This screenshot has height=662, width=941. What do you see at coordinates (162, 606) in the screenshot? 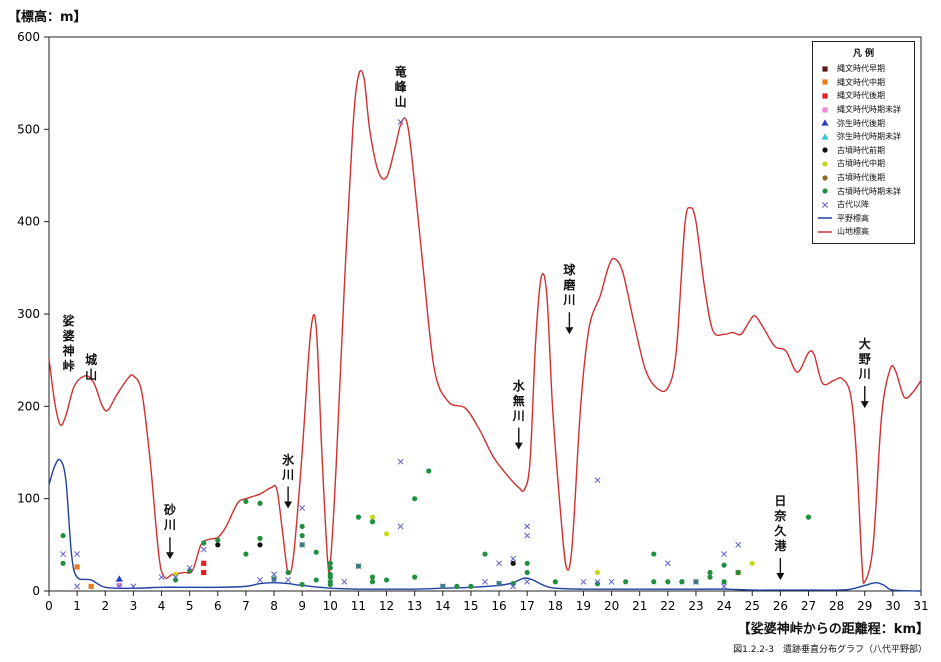
I see `x-tick-label: 4` at bounding box center [162, 606].